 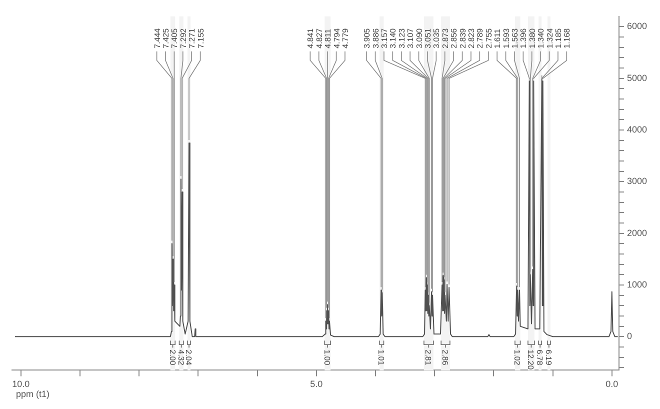 I want to click on annotation: 1.611, so click(x=497, y=38).